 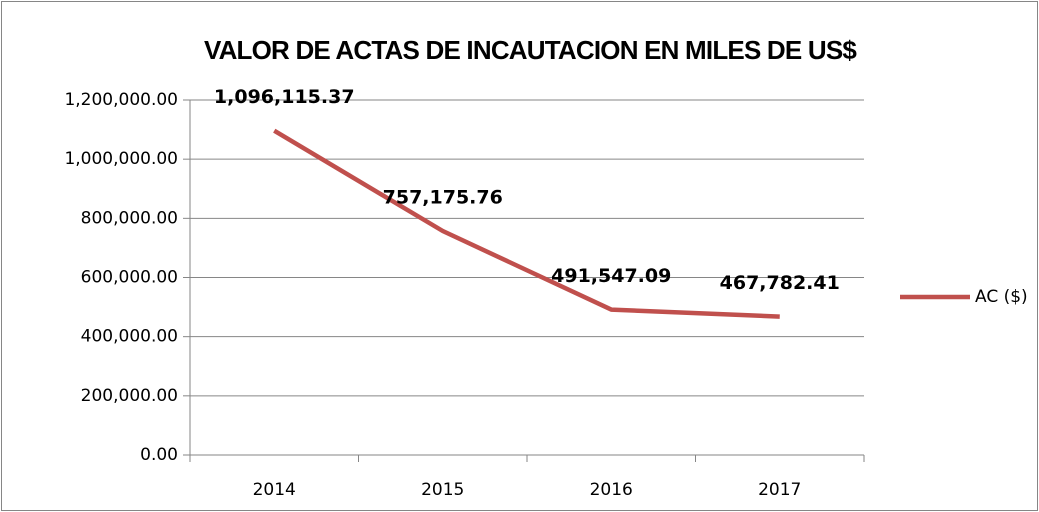 What do you see at coordinates (129, 396) in the screenshot?
I see `y-tick-label: 200,000.00` at bounding box center [129, 396].